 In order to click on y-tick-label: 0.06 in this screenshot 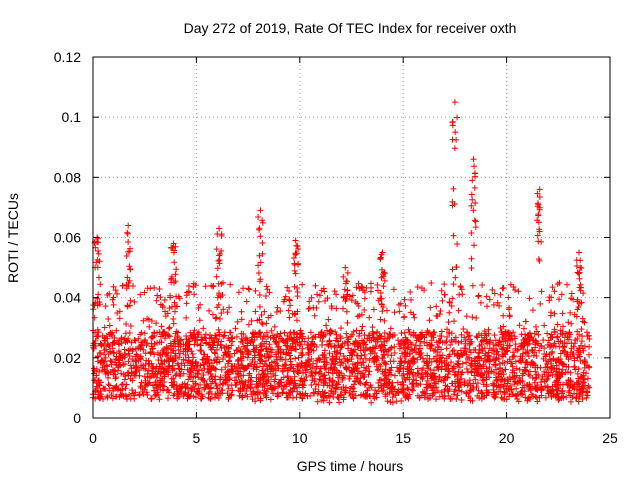, I will do `click(67, 238)`.